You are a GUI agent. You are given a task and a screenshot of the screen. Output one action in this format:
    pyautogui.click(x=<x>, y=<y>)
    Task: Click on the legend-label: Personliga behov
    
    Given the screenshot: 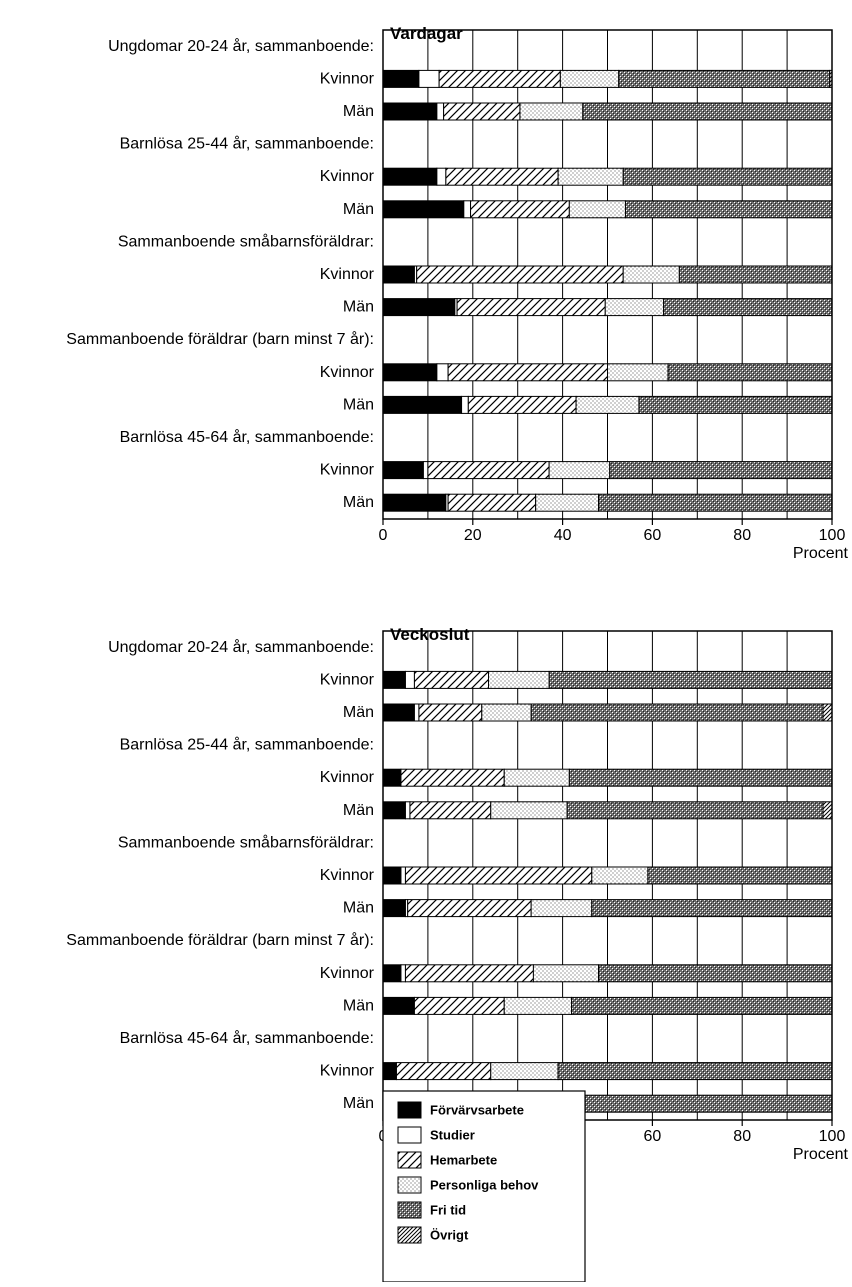 What is the action you would take?
    pyautogui.click(x=484, y=1185)
    